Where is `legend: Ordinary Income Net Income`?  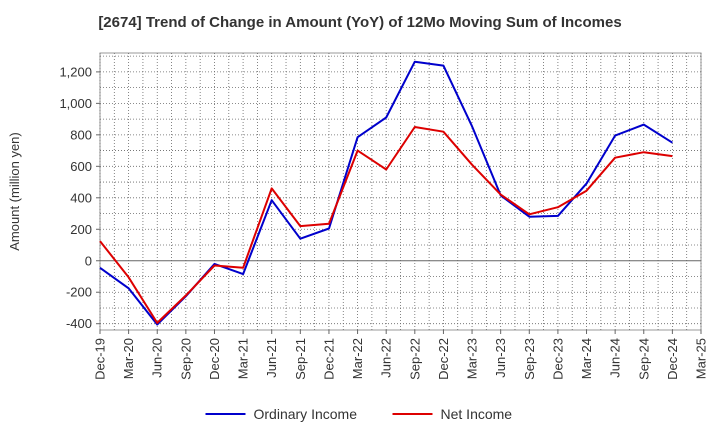
legend: Ordinary Income Net Income is located at coordinates (359, 414).